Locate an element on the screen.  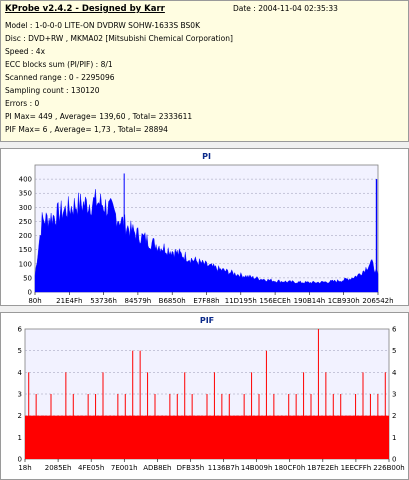
pif-x-tick-label-7: 14B009h is located at coordinates (257, 468).